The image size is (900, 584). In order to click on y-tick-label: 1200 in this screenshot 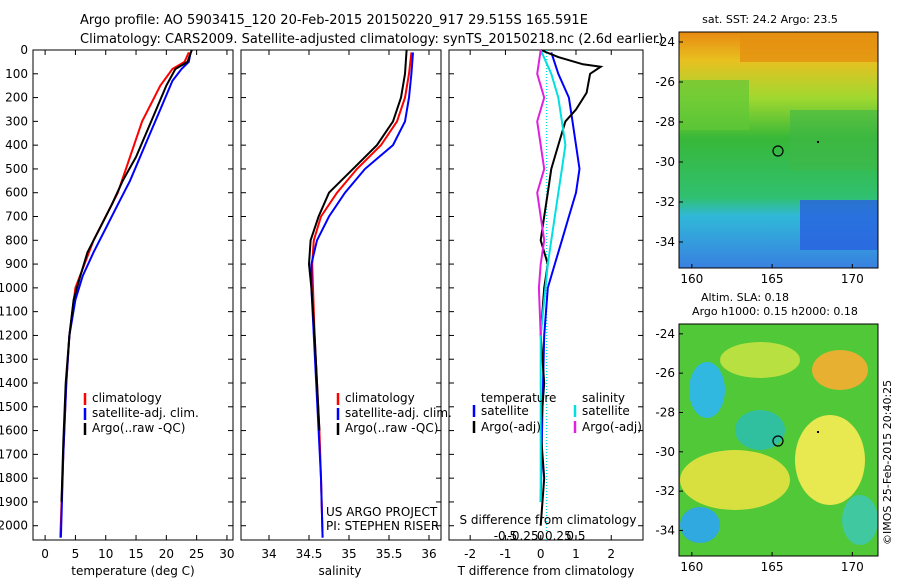, I will do `click(14, 335)`.